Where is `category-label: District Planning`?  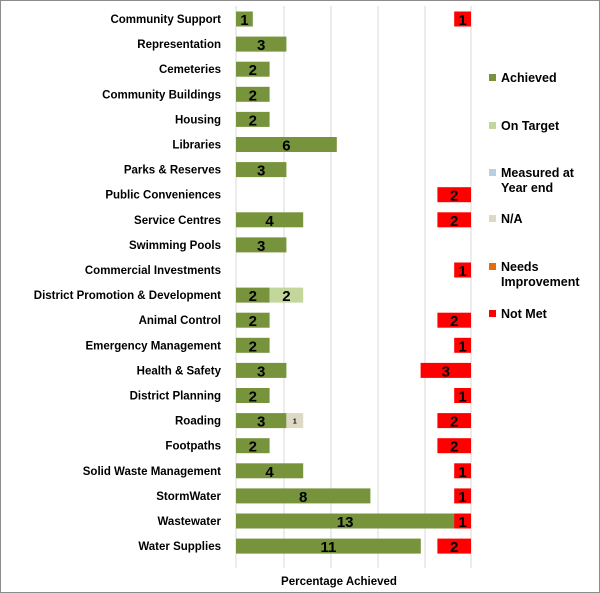 category-label: District Planning is located at coordinates (175, 397).